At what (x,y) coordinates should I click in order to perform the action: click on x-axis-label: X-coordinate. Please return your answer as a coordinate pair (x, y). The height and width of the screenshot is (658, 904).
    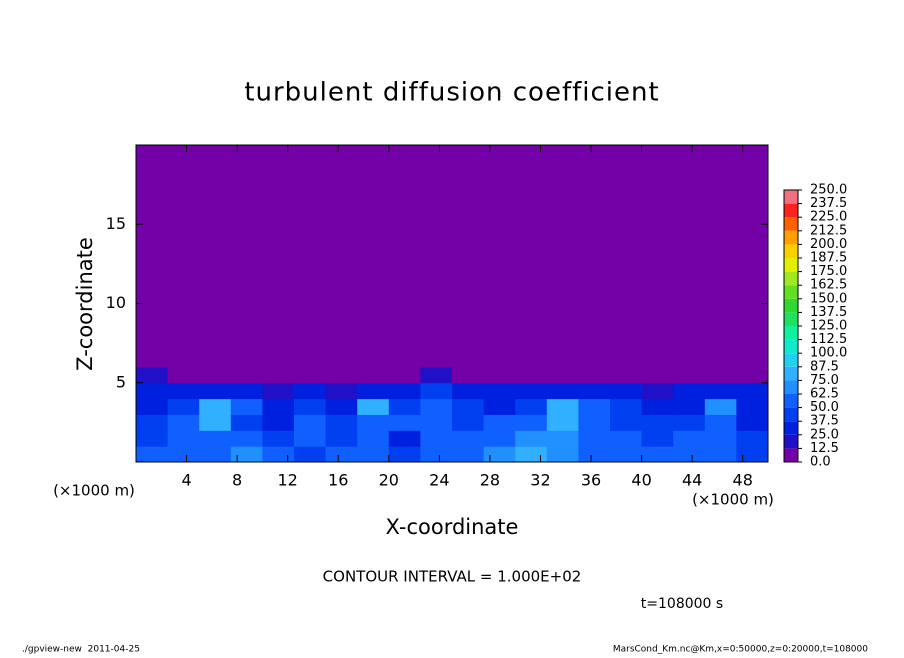
    Looking at the image, I should click on (452, 527).